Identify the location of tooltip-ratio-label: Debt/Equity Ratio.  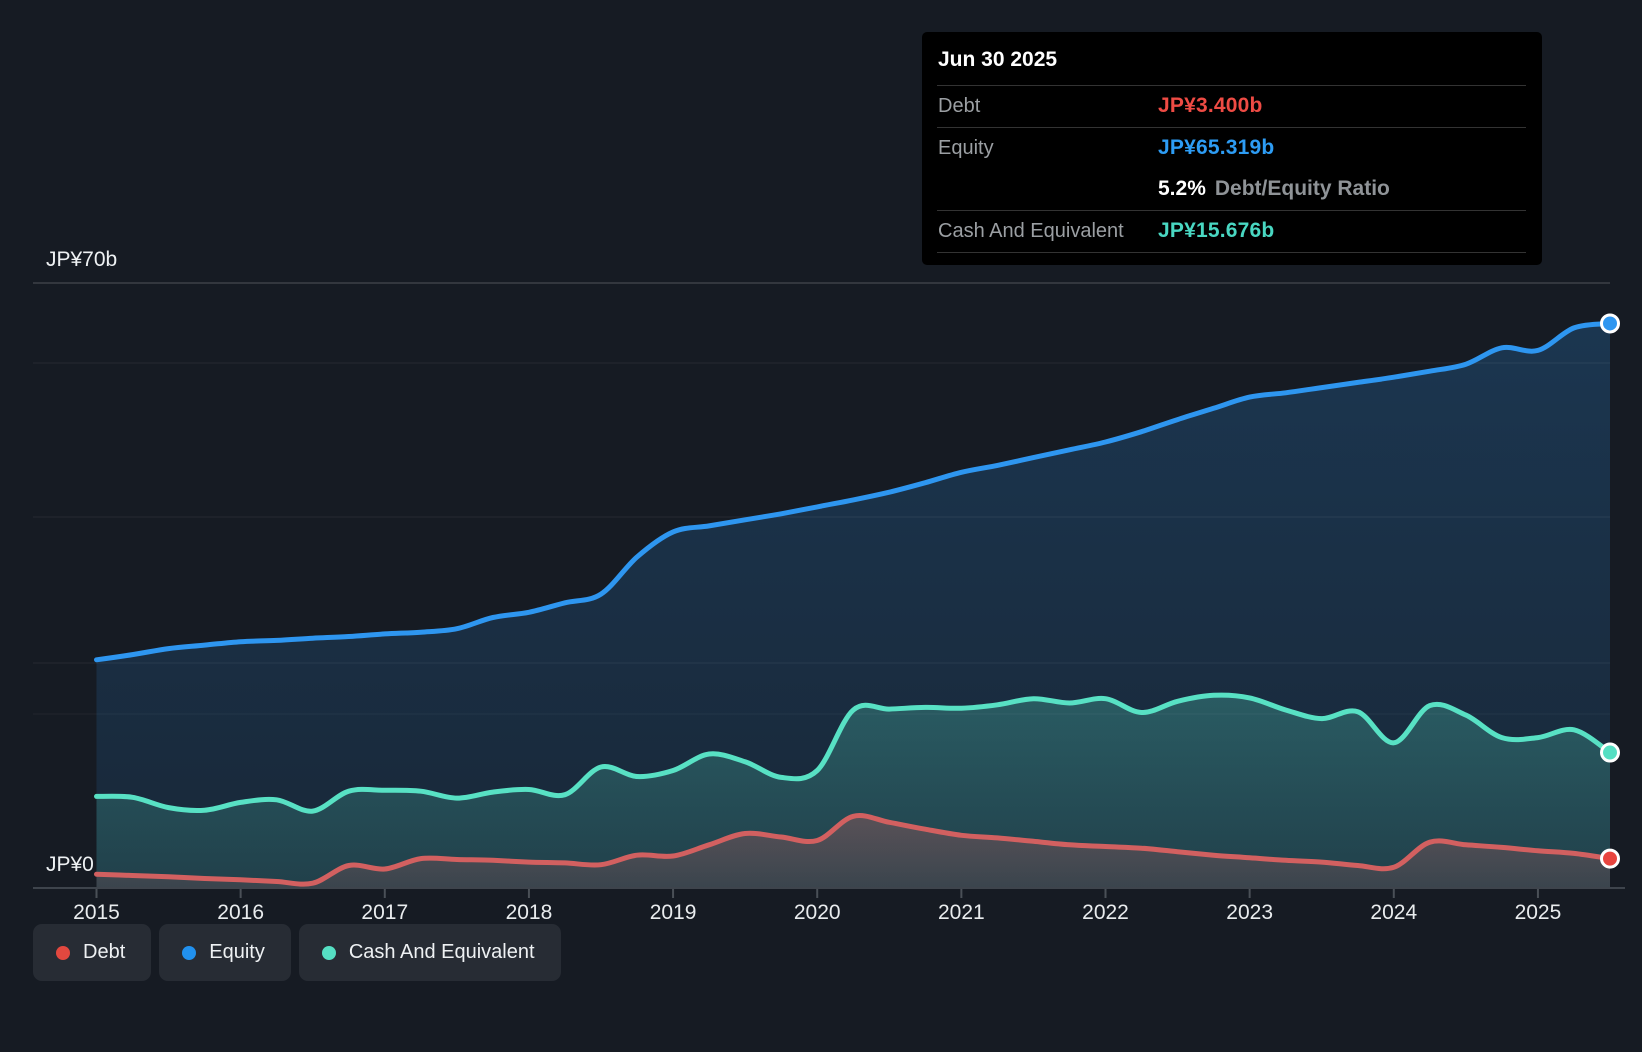
(1302, 188).